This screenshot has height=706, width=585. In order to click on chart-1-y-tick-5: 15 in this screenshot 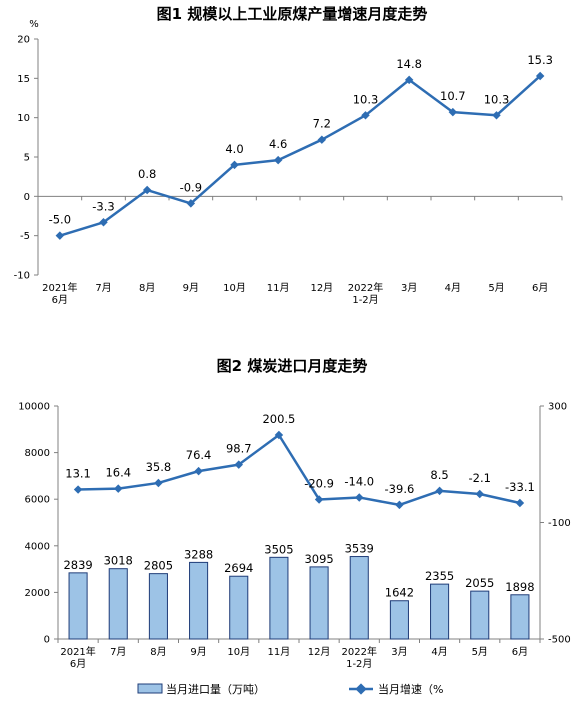, I will do `click(23, 79)`.